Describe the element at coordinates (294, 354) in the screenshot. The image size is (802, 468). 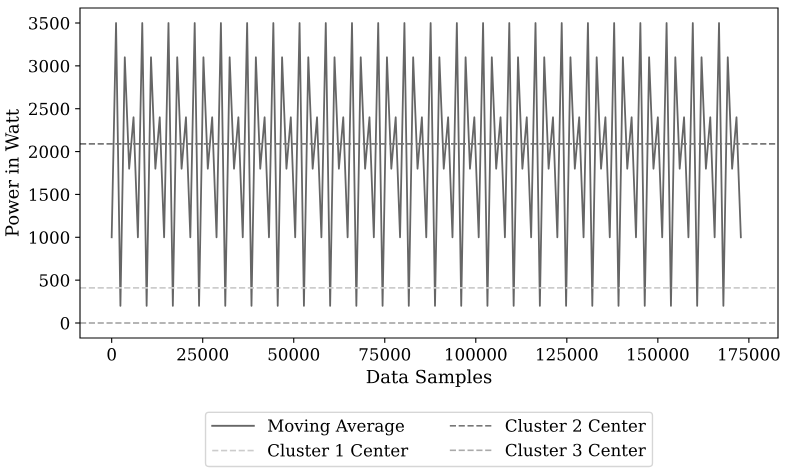
I see `x-tick-label: 50000` at that location.